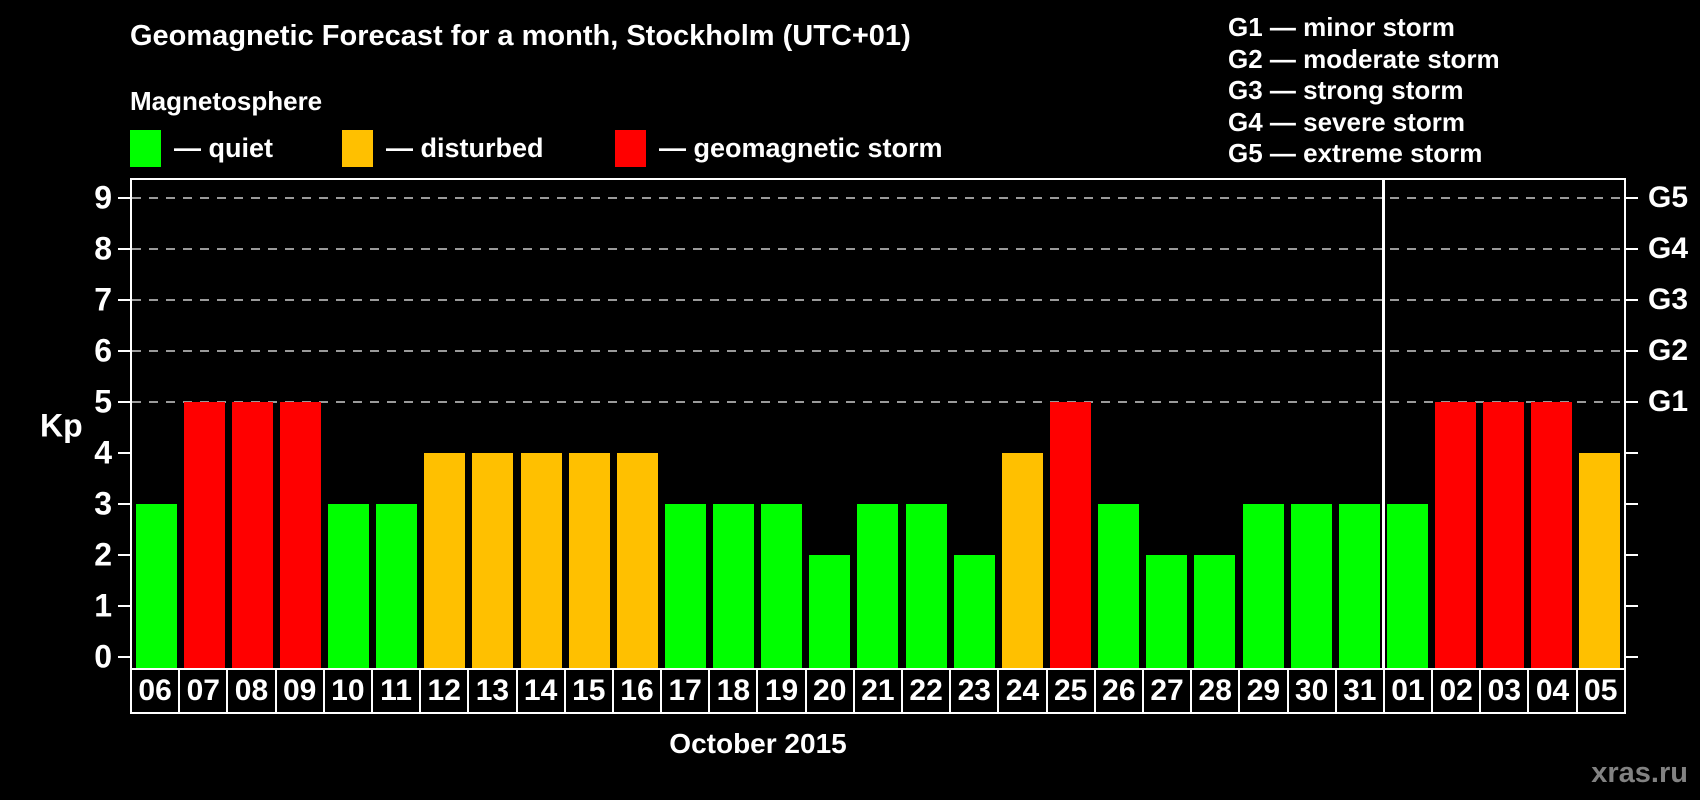 The height and width of the screenshot is (800, 1700). Describe the element at coordinates (1668, 248) in the screenshot. I see `g-axis-label-G4: G4` at that location.